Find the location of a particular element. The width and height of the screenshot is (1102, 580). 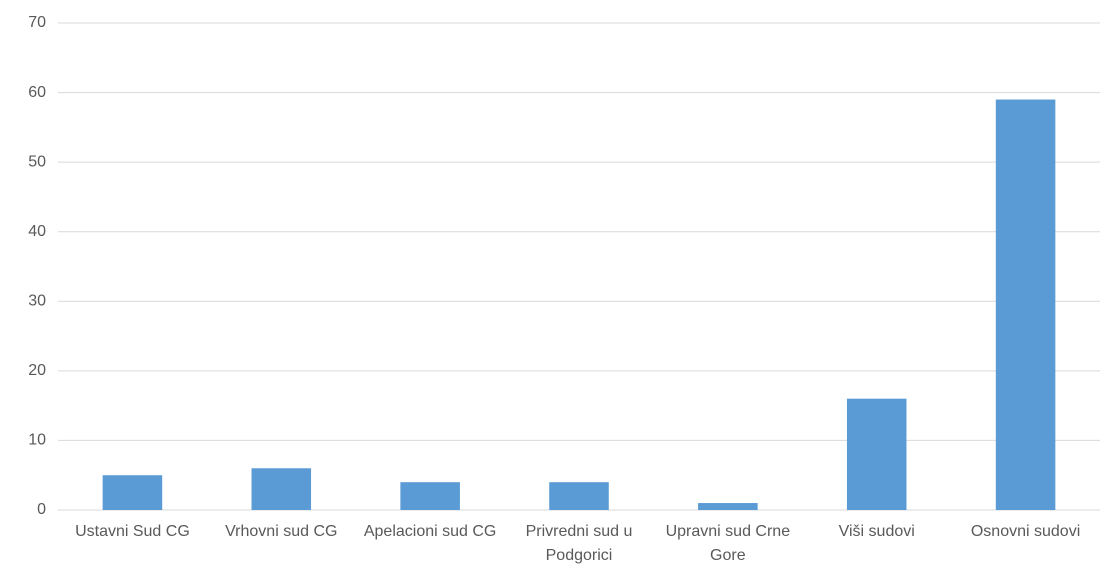

x-tick-label: Ustavni Sud CG is located at coordinates (132, 531).